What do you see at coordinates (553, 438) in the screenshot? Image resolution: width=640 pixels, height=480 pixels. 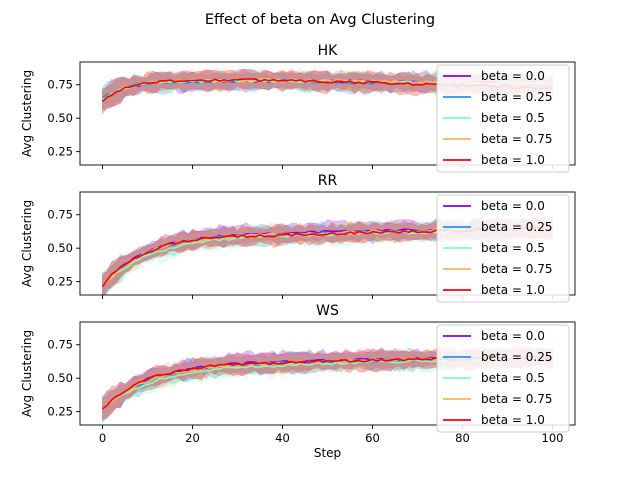 I see `xtick-label: 100` at bounding box center [553, 438].